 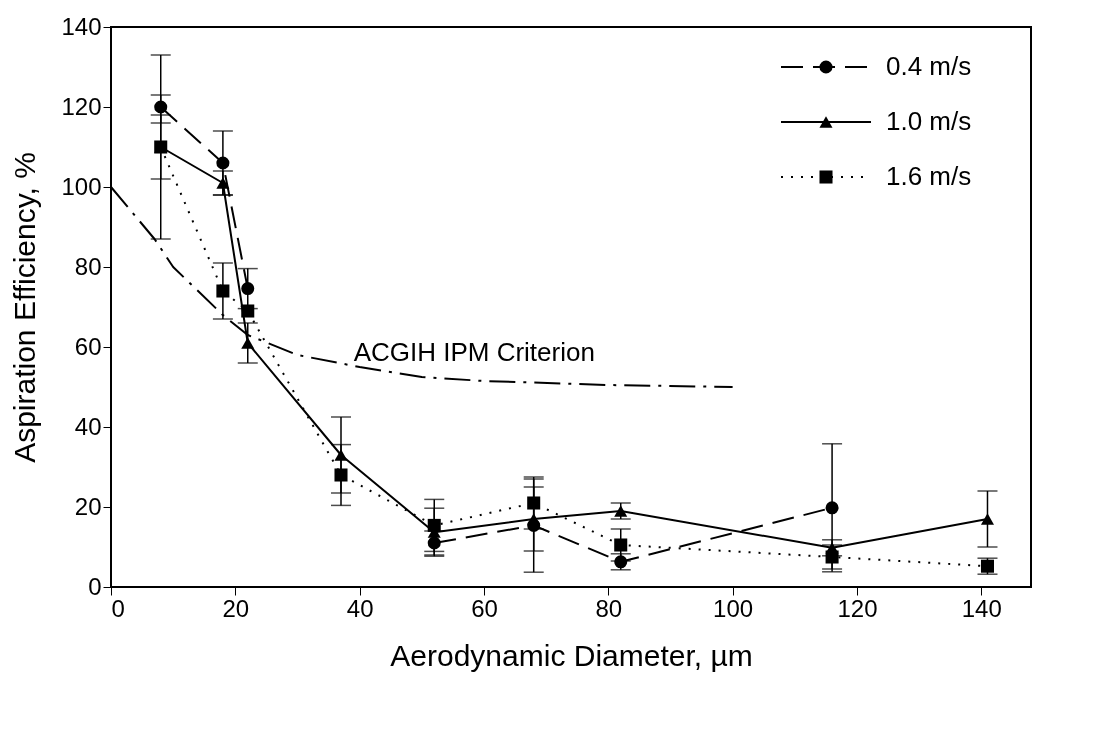 I want to click on y-tick-label: 80, so click(x=88, y=266).